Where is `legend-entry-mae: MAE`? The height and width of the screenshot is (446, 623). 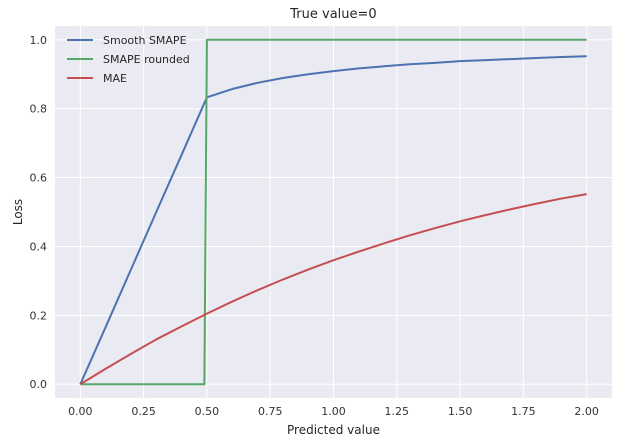
legend-entry-mae: MAE is located at coordinates (97, 78).